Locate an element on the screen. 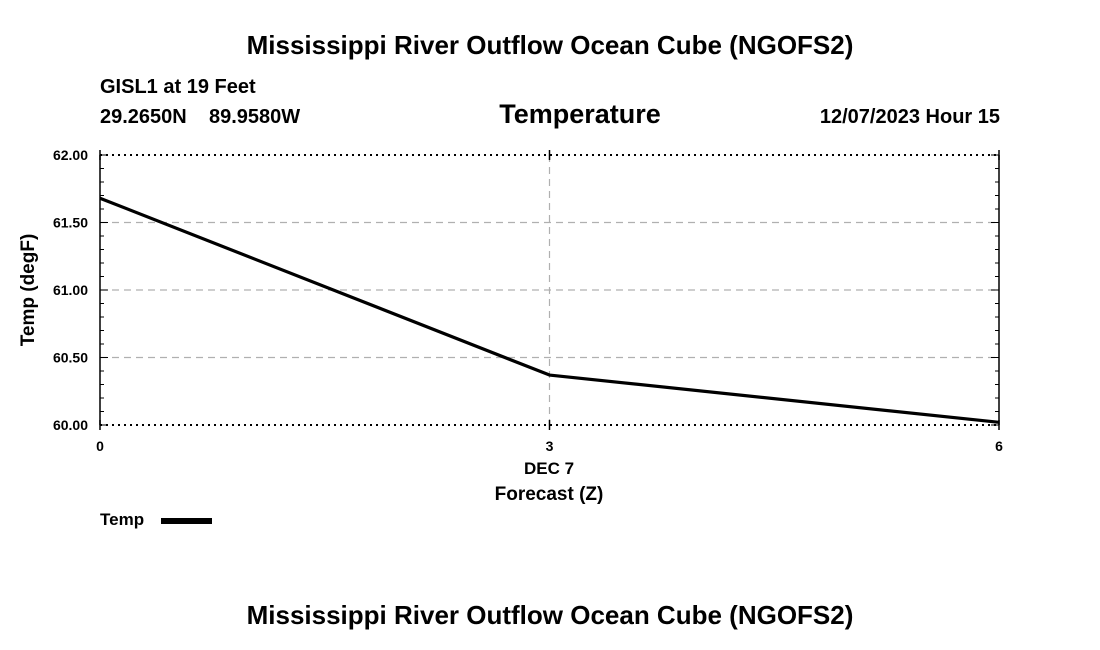  y-tick-label-0: 60.00 is located at coordinates (70, 425).